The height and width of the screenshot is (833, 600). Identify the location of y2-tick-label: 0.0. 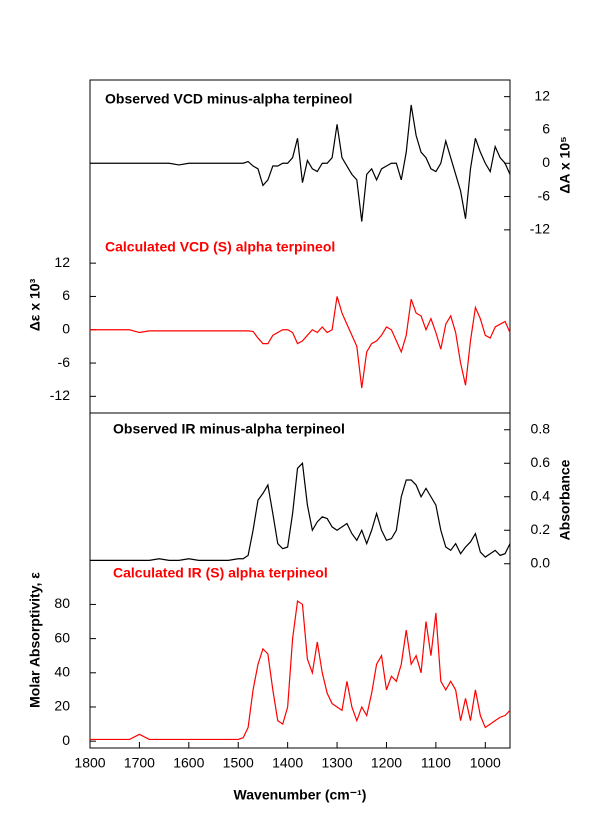
(541, 562).